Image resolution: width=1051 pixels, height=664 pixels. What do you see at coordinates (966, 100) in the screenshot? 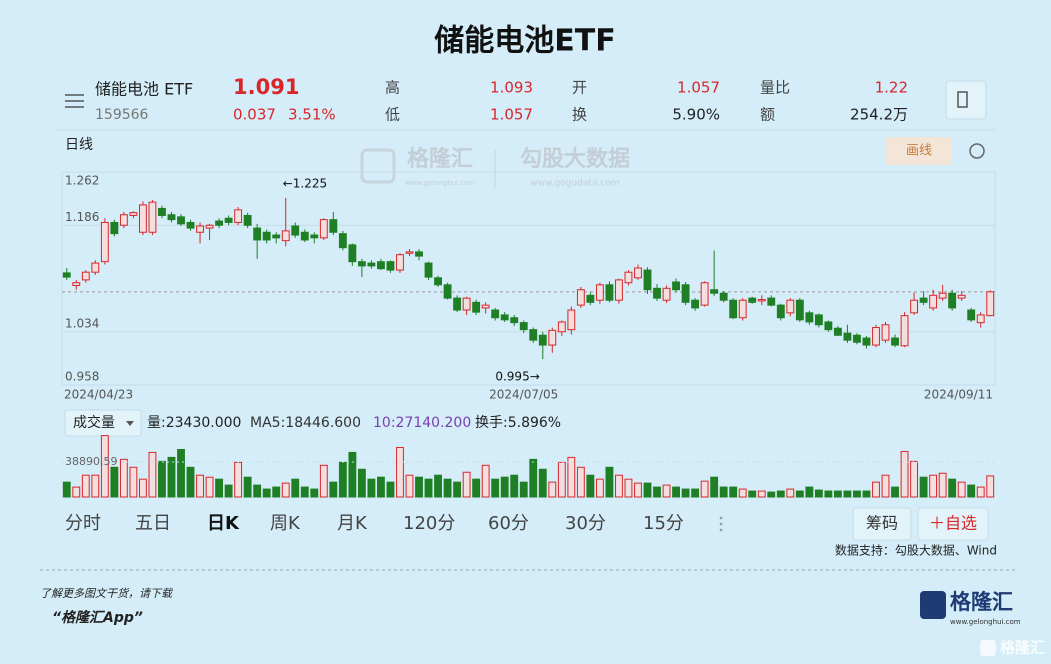
I see `landscape-button` at bounding box center [966, 100].